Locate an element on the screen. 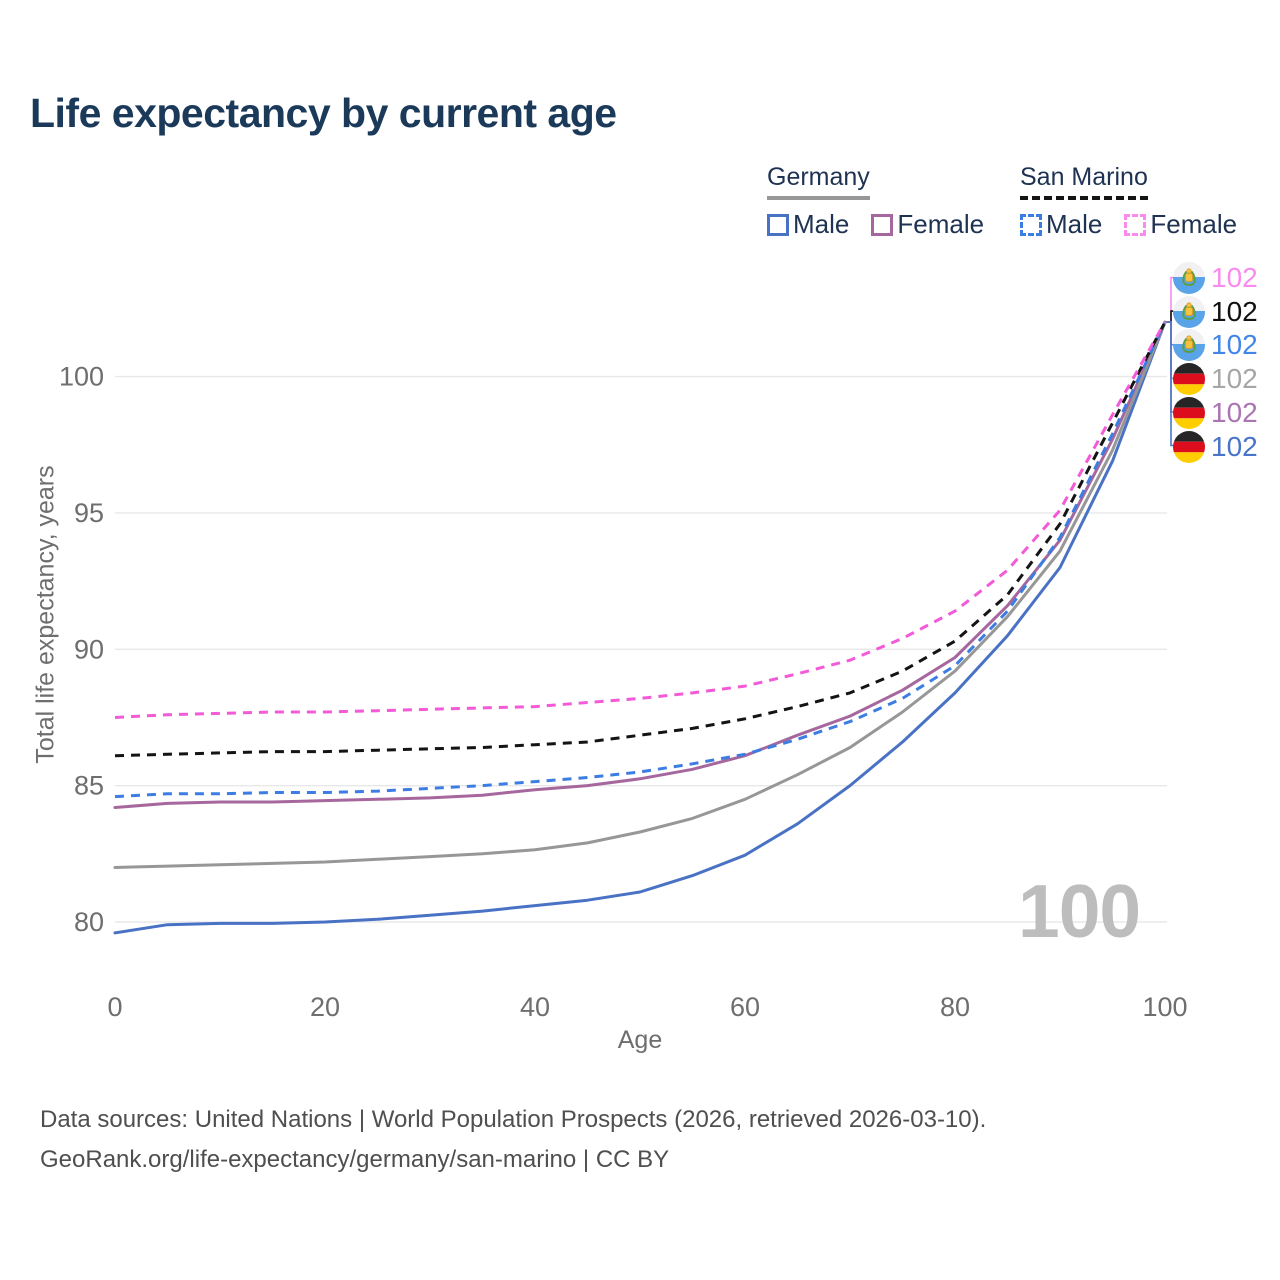 This screenshot has width=1280, height=1280. legend-group-san-marino: San Marino Male Female is located at coordinates (1128, 201).